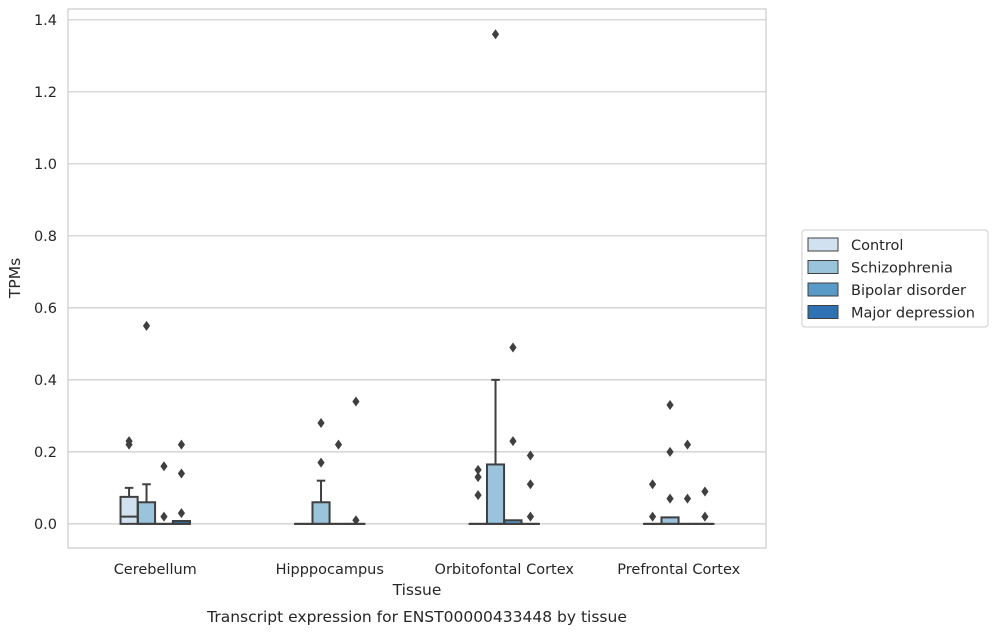  Describe the element at coordinates (155, 570) in the screenshot. I see `x-tick-label: Cerebellum` at that location.